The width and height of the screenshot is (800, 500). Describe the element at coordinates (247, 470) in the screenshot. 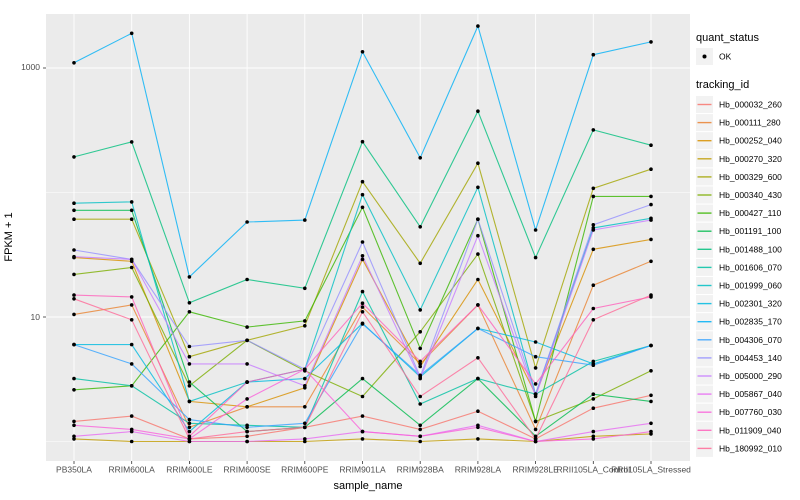

I see `x-tick-label: RRIM600SE` at that location.